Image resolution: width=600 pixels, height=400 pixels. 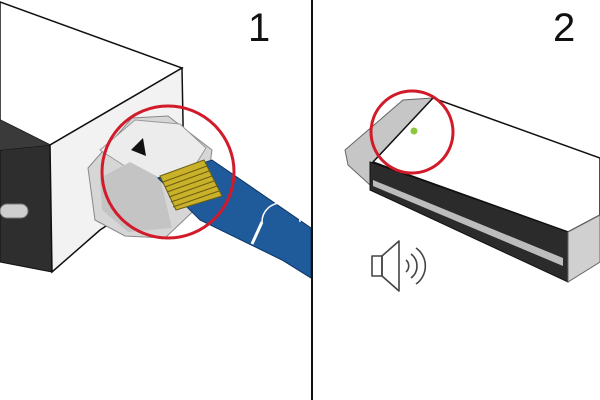 I want to click on highlight-circle-port, so click(x=168, y=172).